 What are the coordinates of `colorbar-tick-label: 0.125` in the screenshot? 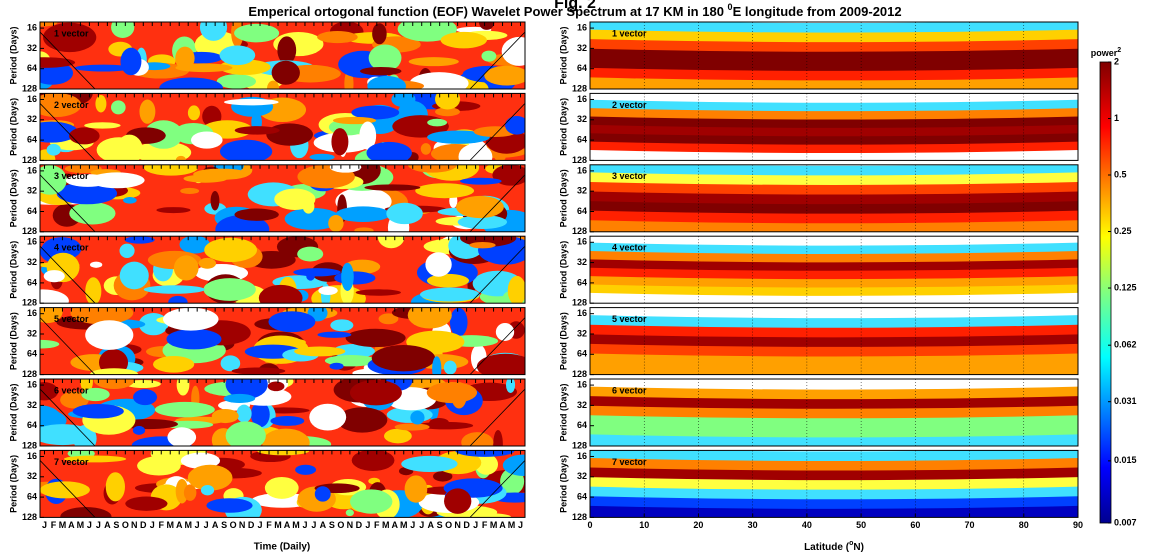 It's located at (1125, 287).